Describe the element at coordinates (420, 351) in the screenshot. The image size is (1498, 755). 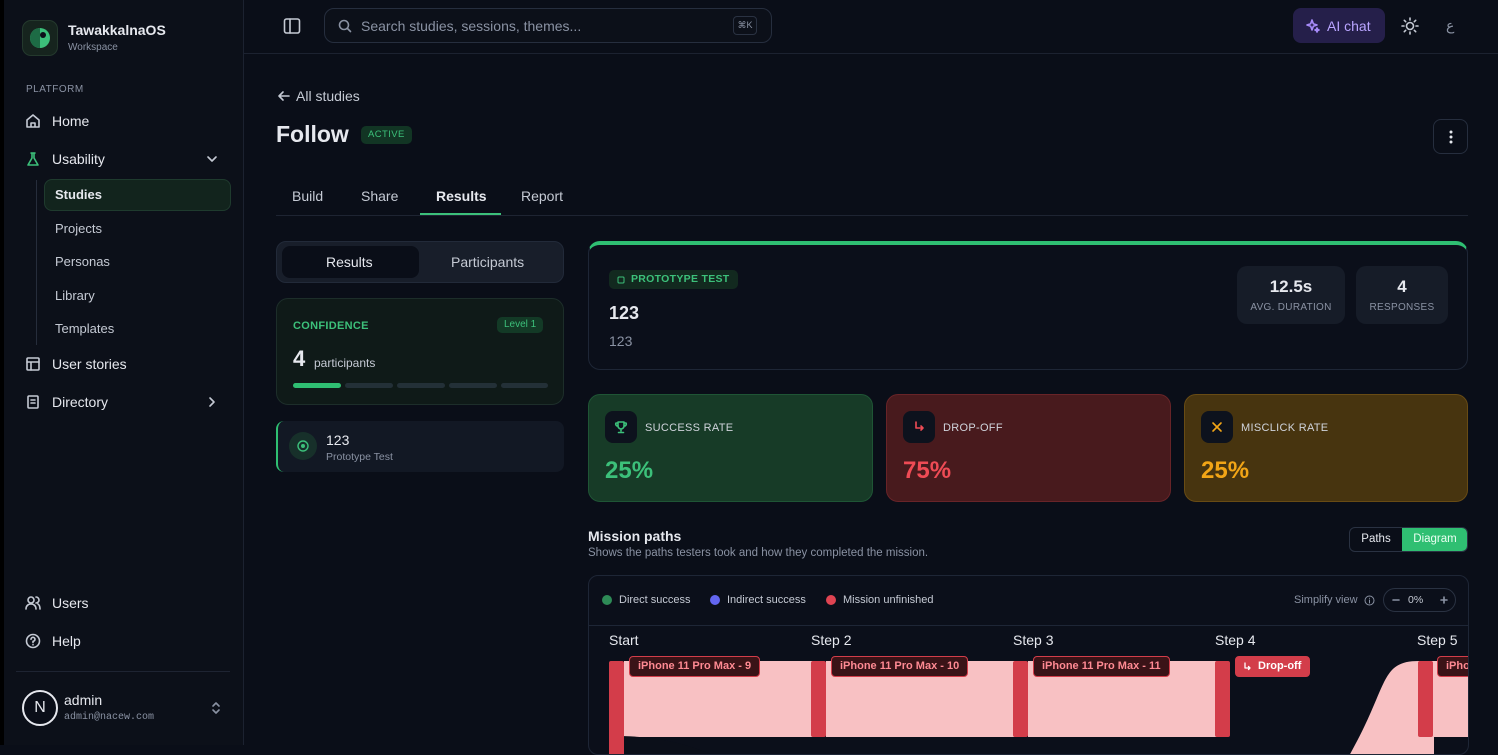
I see `confidence-card: CONFIDENCE Level 1 4 participants` at that location.